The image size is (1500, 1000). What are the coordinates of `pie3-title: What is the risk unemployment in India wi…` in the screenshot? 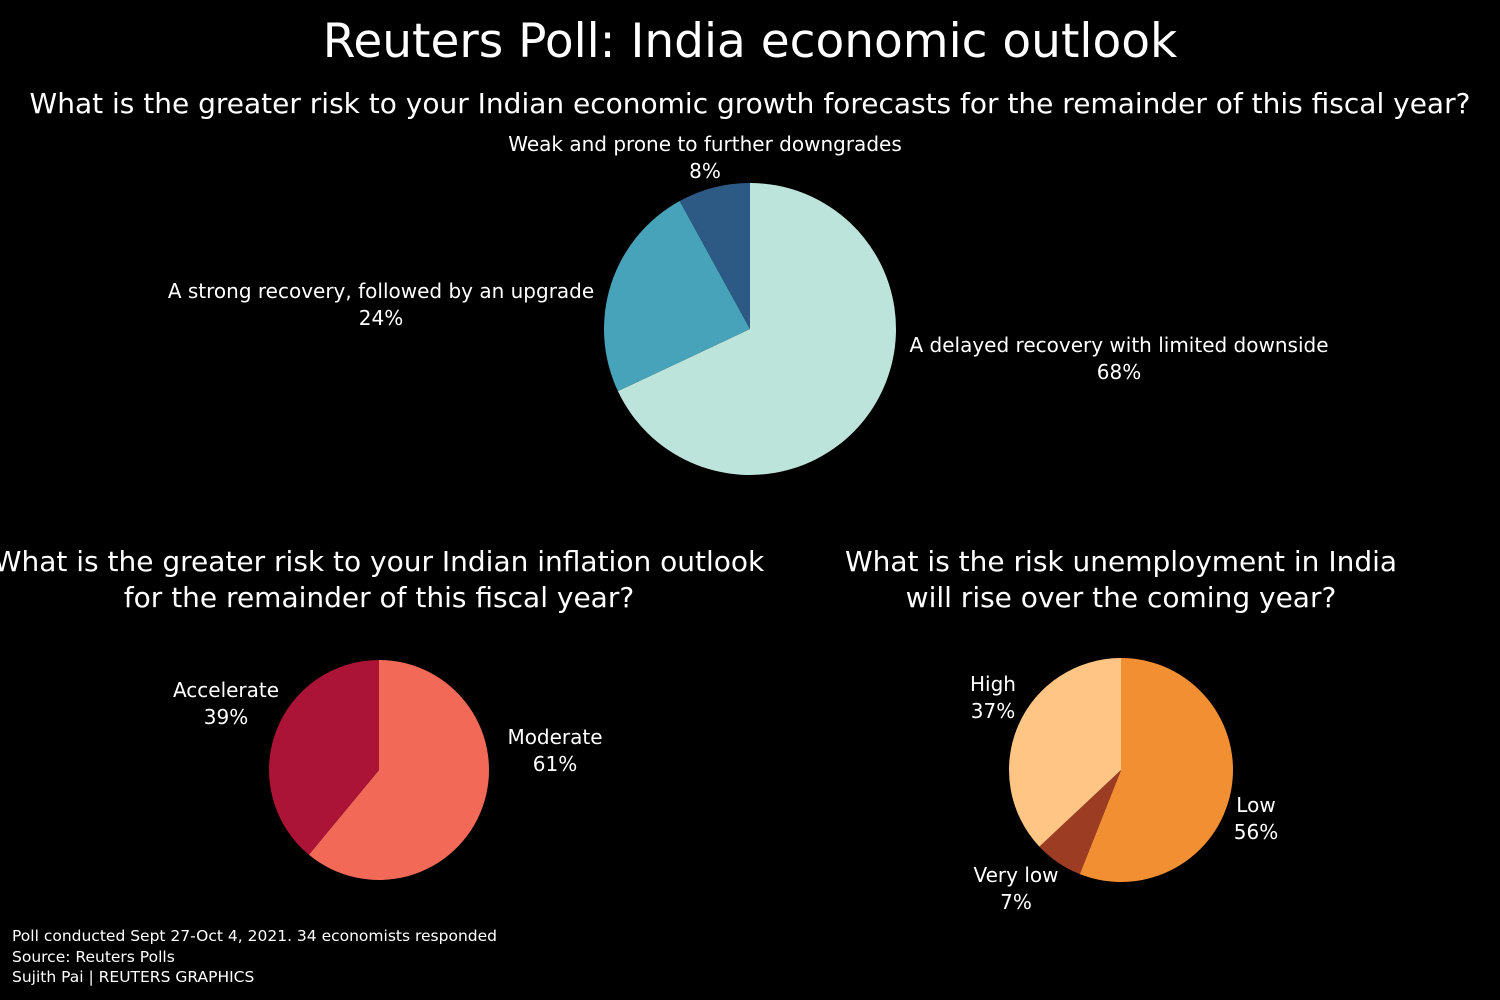 It's located at (1121, 579).